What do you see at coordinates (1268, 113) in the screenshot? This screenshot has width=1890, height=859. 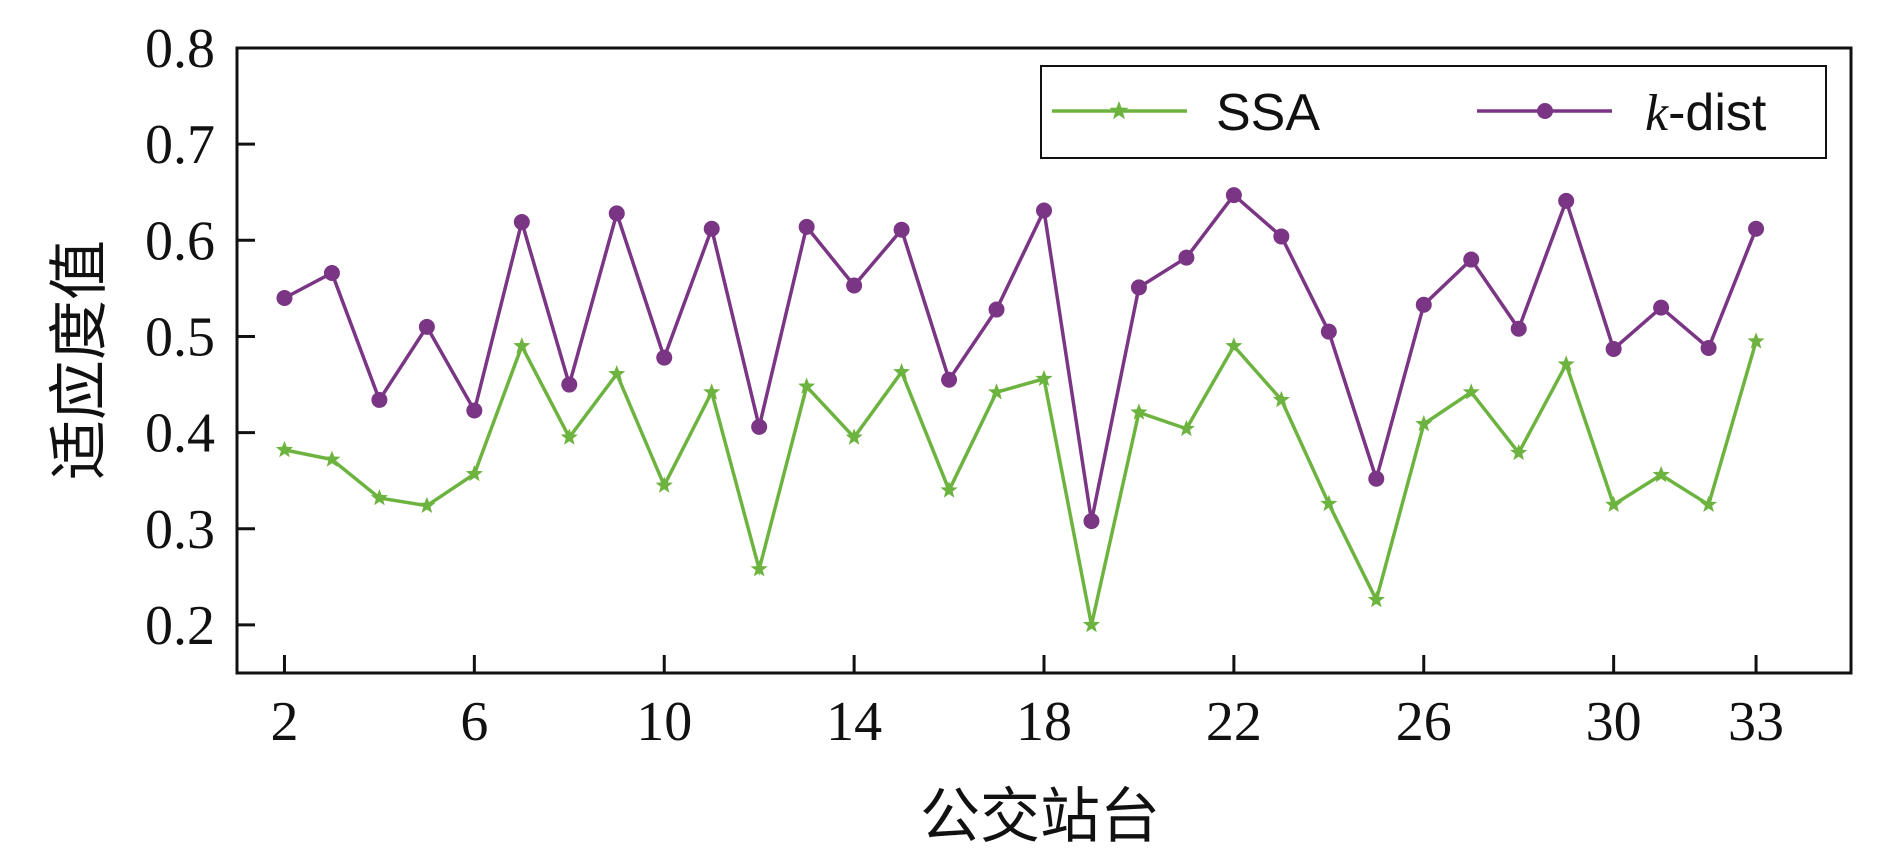 I see `legend-label-ssa: SSA` at bounding box center [1268, 113].